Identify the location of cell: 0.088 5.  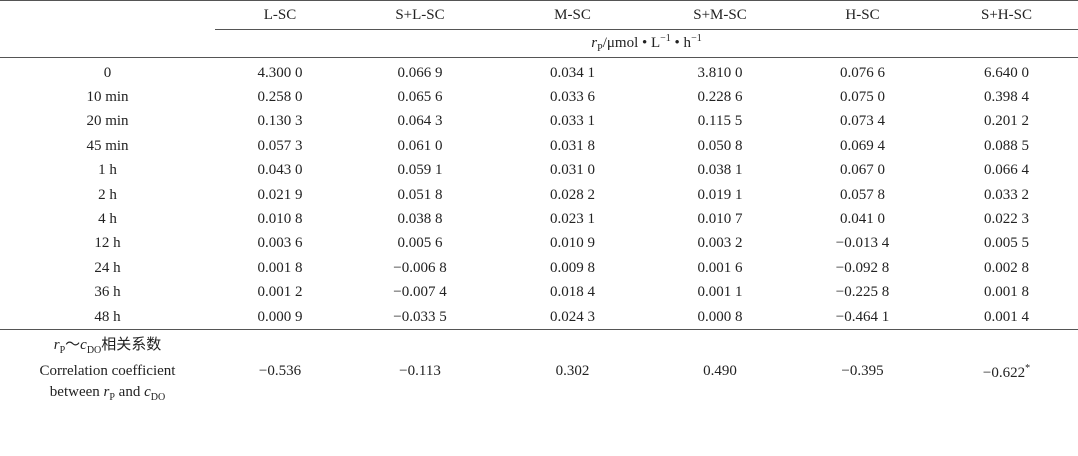
(1006, 145).